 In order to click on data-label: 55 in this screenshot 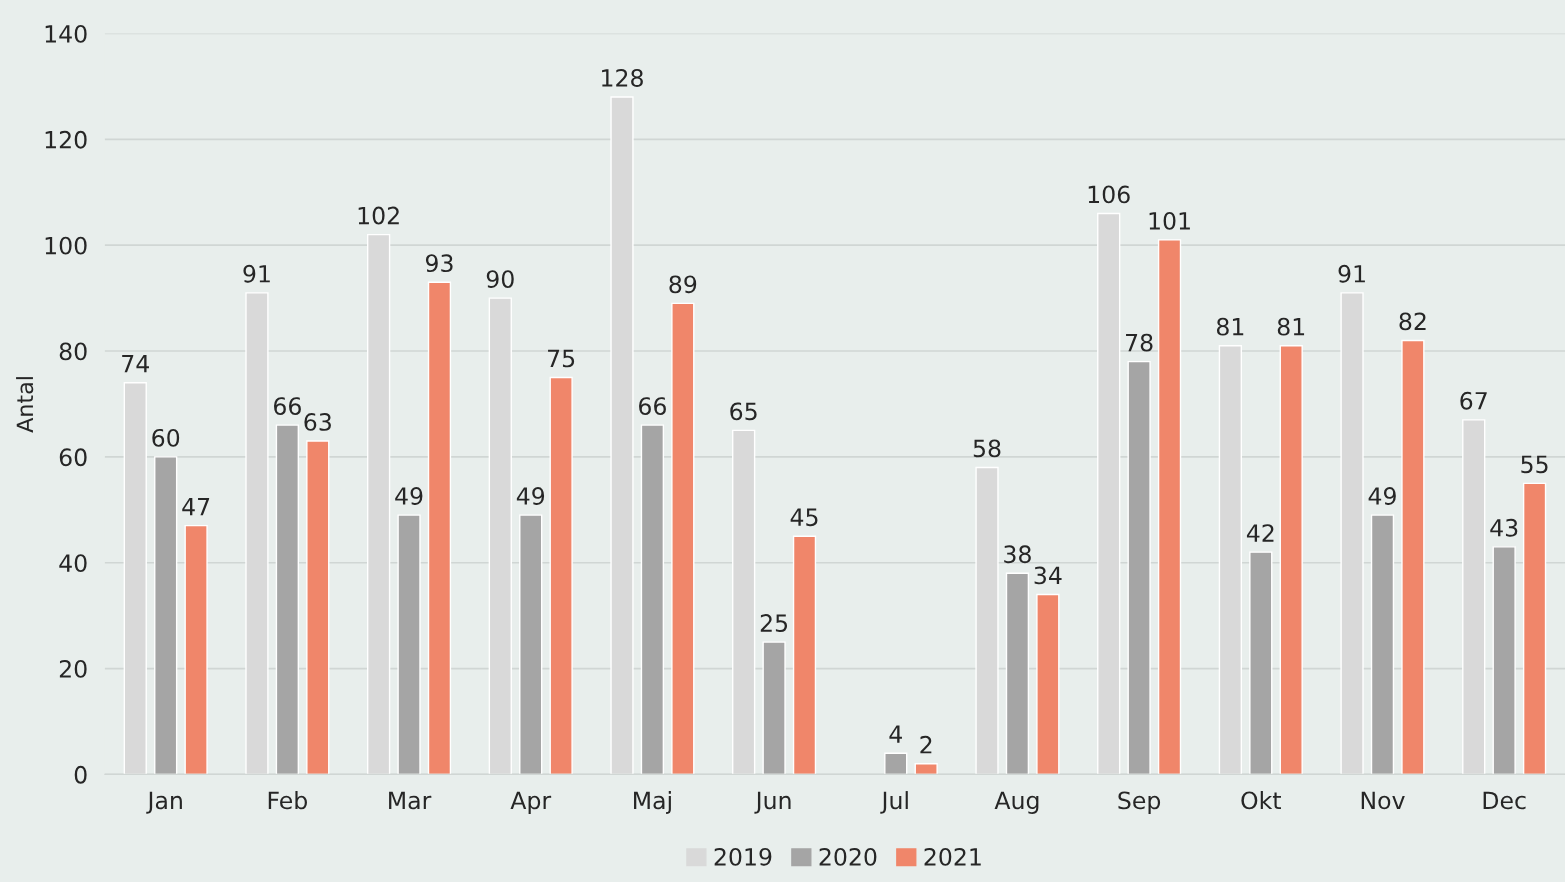, I will do `click(1534, 464)`.